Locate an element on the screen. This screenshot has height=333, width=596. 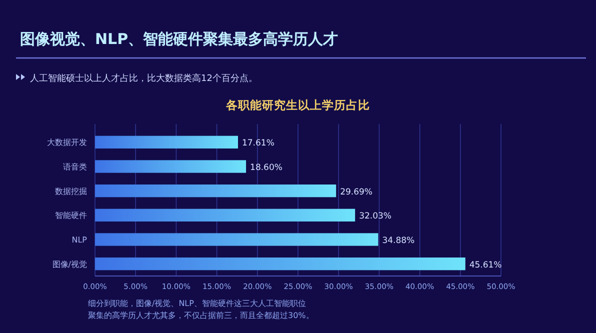
data-label: 29.69% is located at coordinates (356, 192).